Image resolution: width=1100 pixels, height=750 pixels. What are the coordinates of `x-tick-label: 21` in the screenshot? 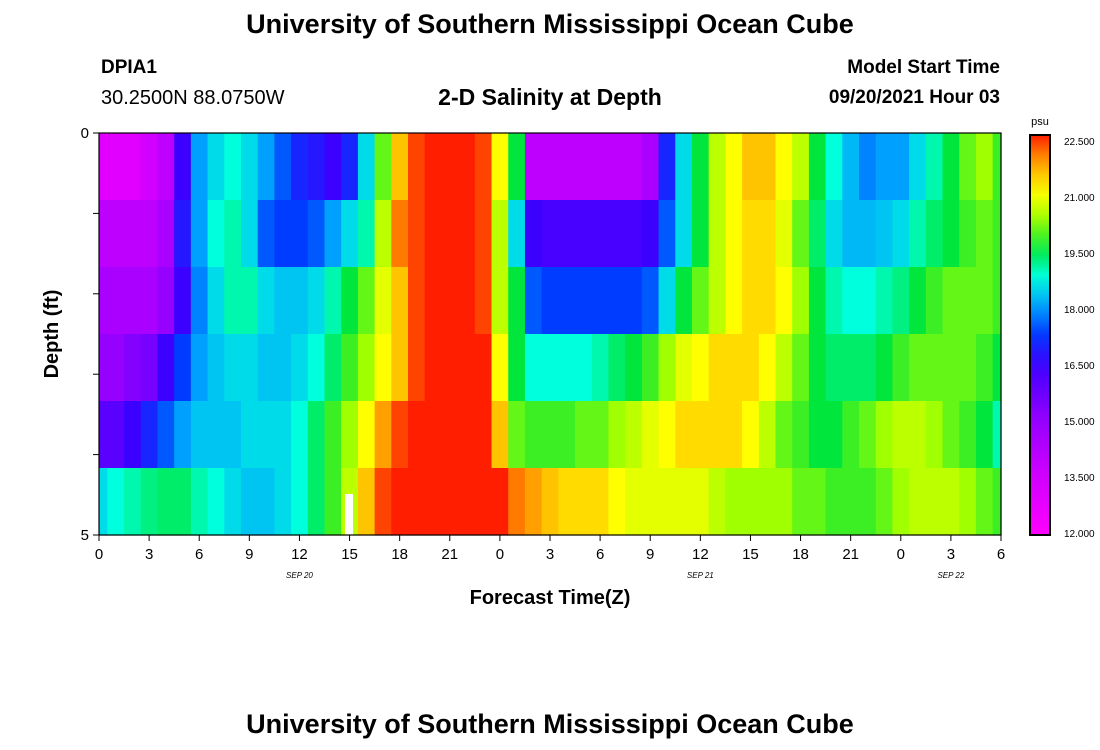 It's located at (449, 554).